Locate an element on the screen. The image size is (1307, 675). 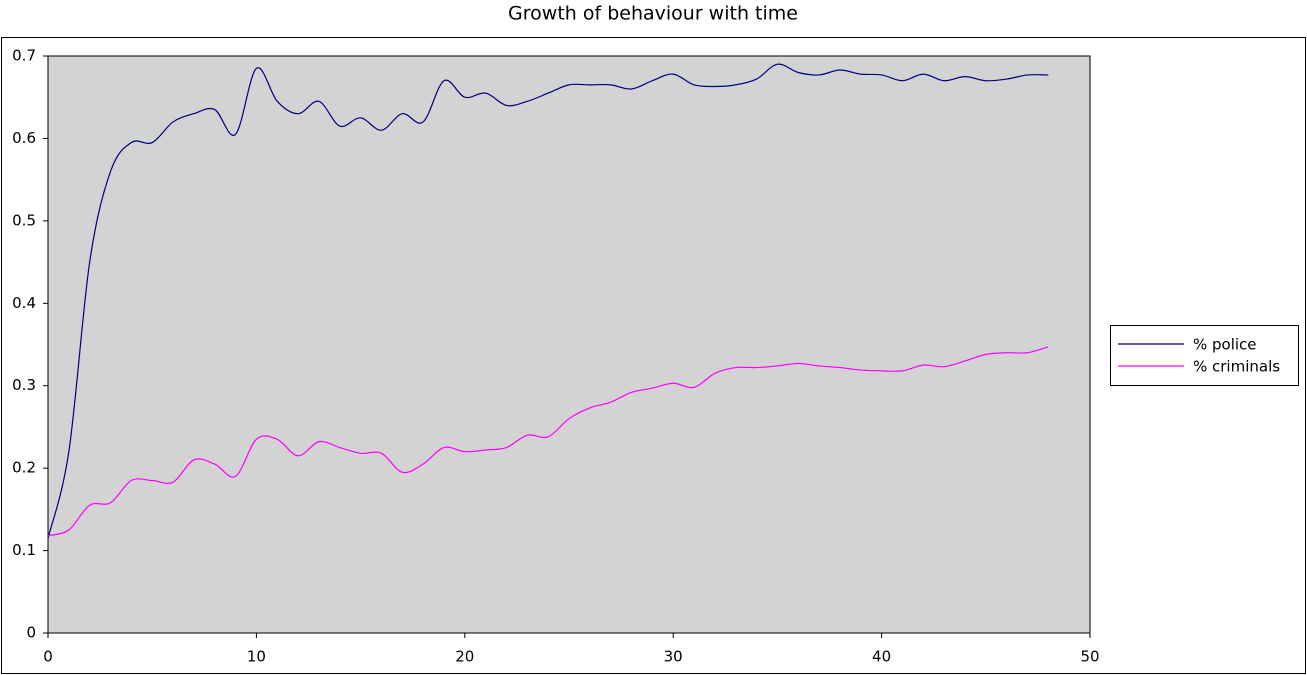
x-tick-label: 10 is located at coordinates (256, 657).